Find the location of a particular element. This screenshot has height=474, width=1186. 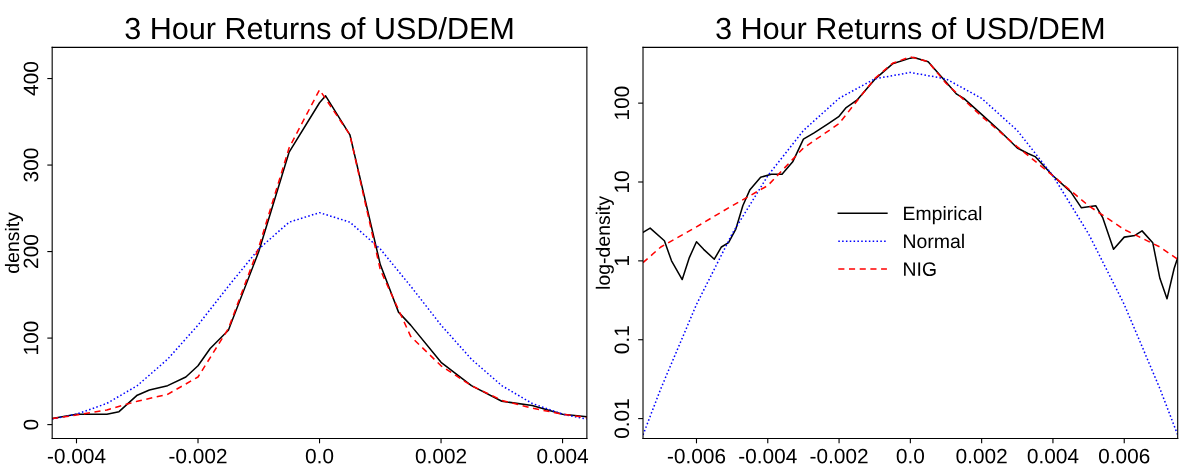

x-tick-label: 0.006 is located at coordinates (1124, 456).